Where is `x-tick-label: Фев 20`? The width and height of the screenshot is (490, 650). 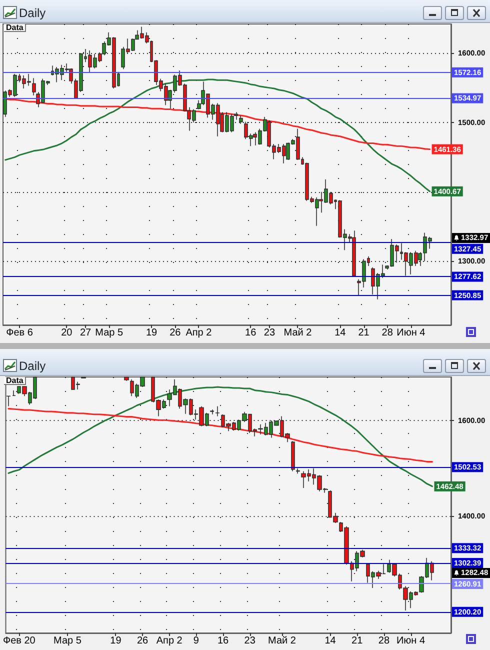 x-tick-label: Фев 20 is located at coordinates (19, 641).